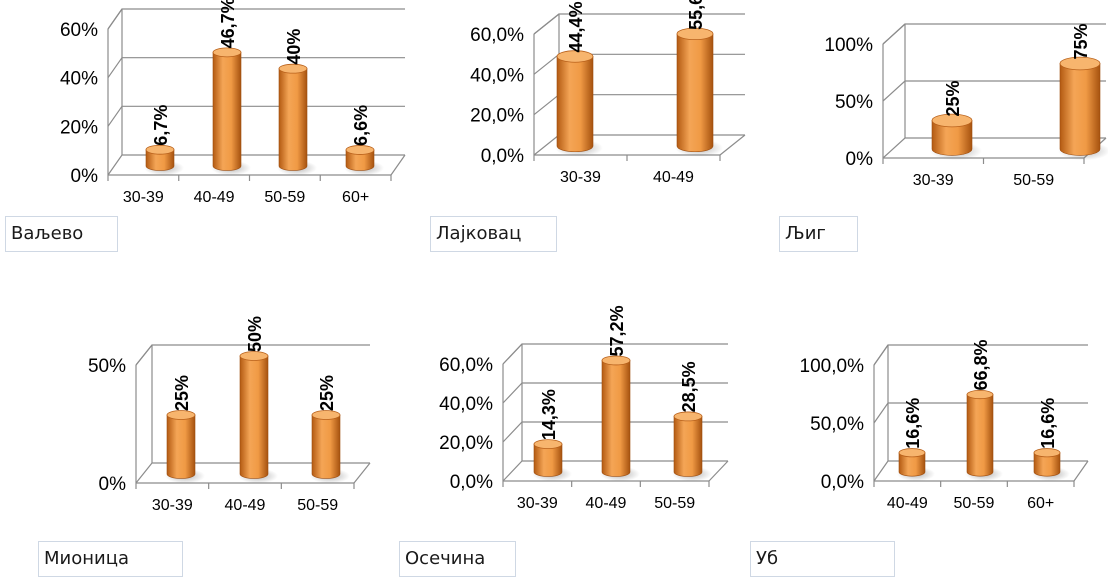 This screenshot has width=1108, height=577. Describe the element at coordinates (79, 79) in the screenshot. I see `y-tick-label: 40%` at that location.